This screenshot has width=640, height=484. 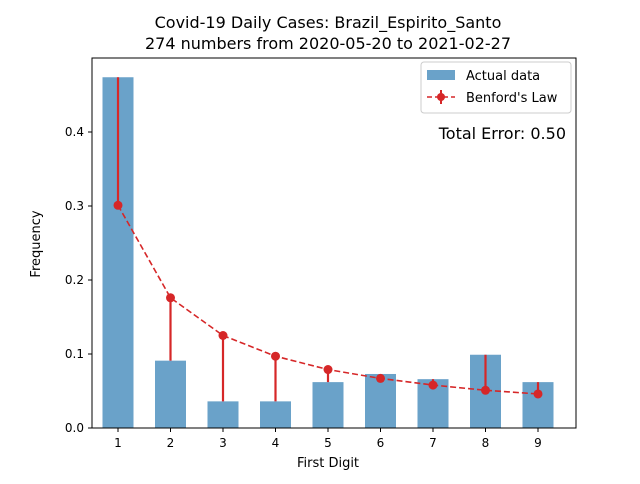 What do you see at coordinates (381, 443) in the screenshot?
I see `x-tick-label-6: 6` at bounding box center [381, 443].